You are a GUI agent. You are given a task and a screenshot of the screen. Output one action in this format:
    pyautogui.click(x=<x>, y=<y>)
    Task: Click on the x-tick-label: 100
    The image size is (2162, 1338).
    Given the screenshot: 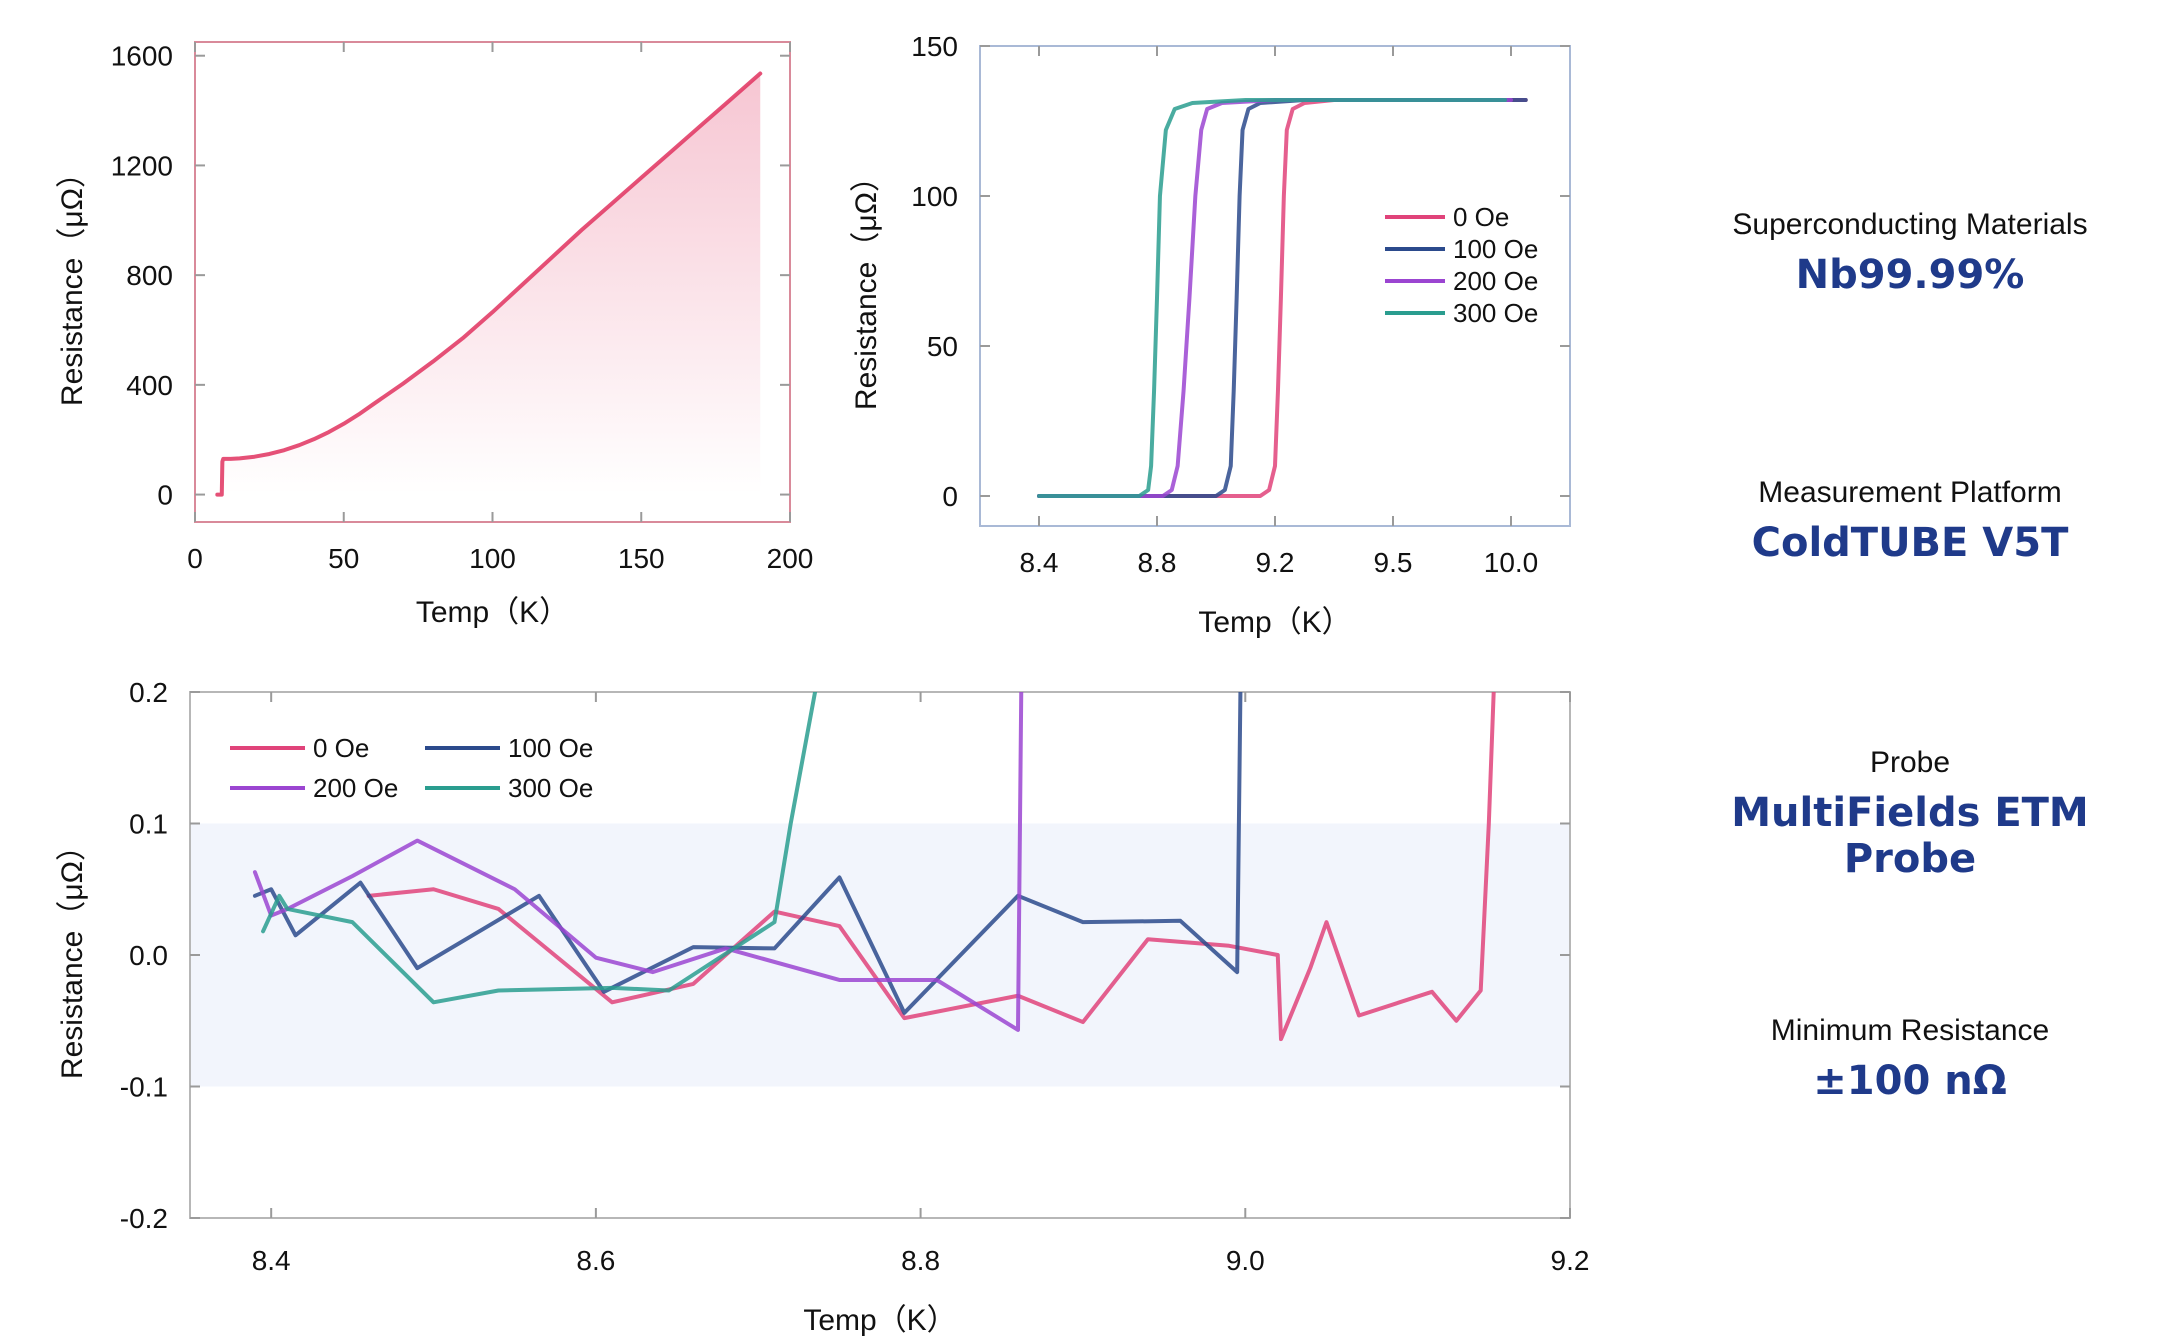 What is the action you would take?
    pyautogui.click(x=492, y=558)
    